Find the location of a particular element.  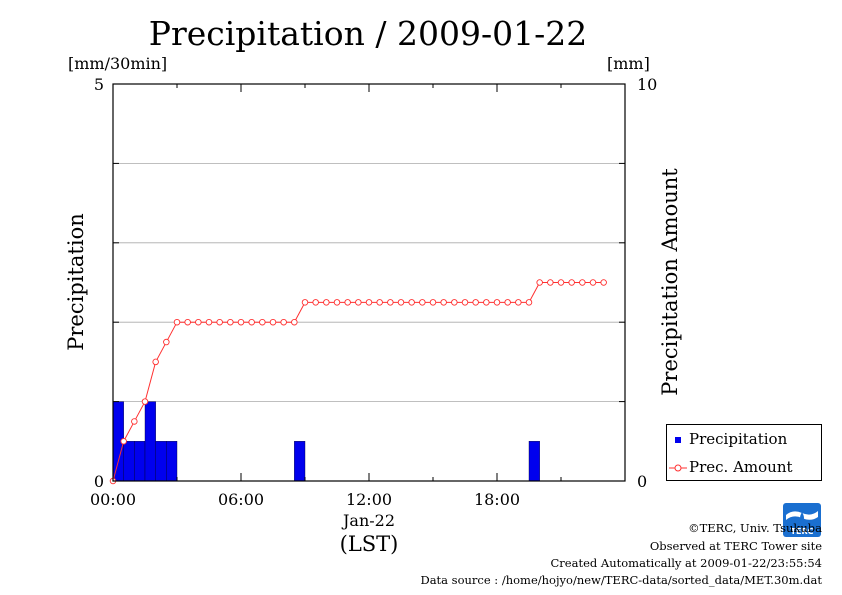

legend-label-amount: Prec. Amount is located at coordinates (741, 467).